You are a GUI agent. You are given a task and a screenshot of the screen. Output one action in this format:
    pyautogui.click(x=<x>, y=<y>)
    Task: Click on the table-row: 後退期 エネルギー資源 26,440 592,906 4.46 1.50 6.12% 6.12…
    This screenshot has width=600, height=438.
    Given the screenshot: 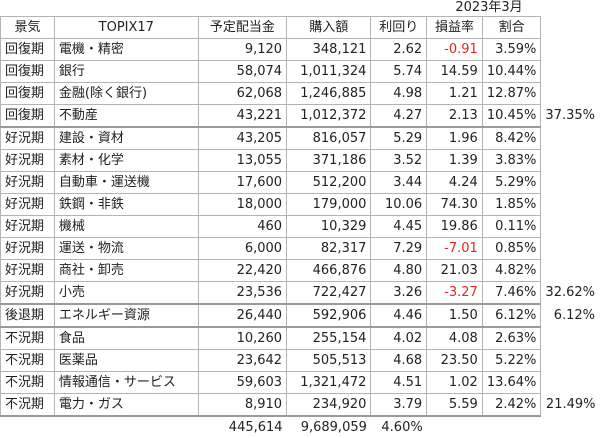 What is the action you would take?
    pyautogui.click(x=300, y=315)
    